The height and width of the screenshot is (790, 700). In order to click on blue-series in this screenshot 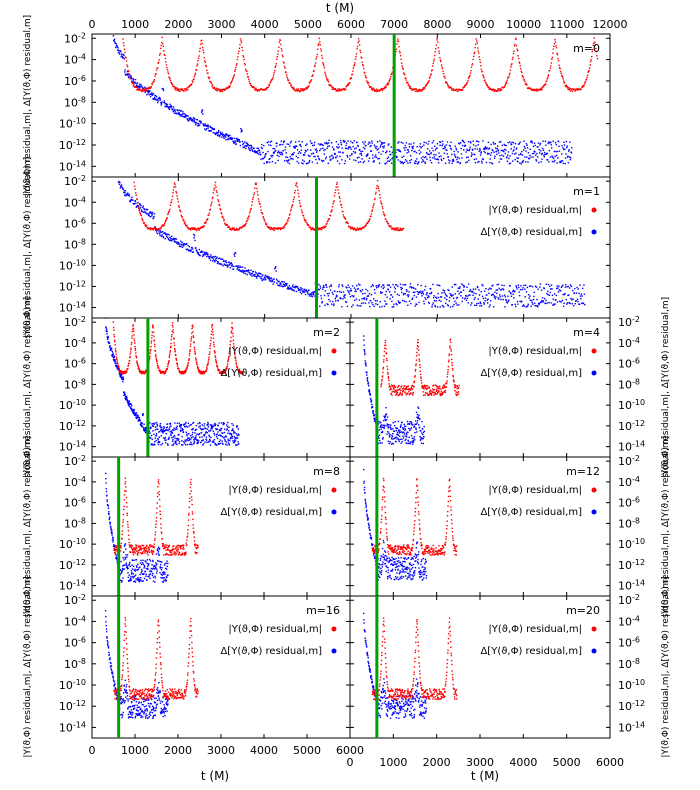, I will do `click(352, 244)`.